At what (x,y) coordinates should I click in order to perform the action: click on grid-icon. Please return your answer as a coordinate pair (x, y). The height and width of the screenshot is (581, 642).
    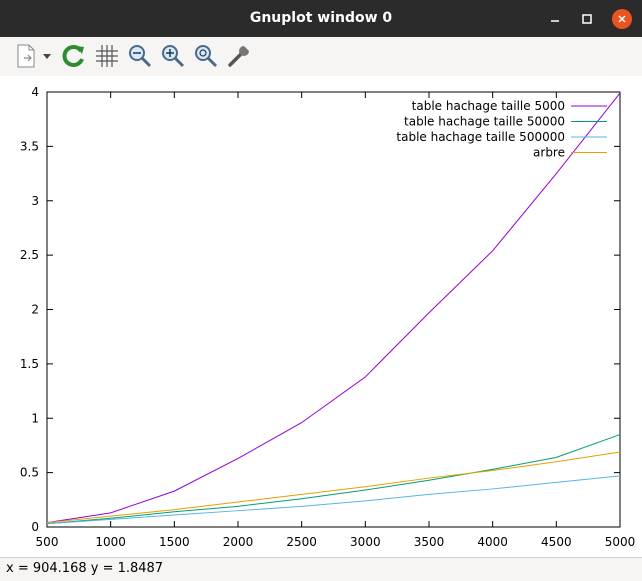
    Looking at the image, I should click on (107, 56).